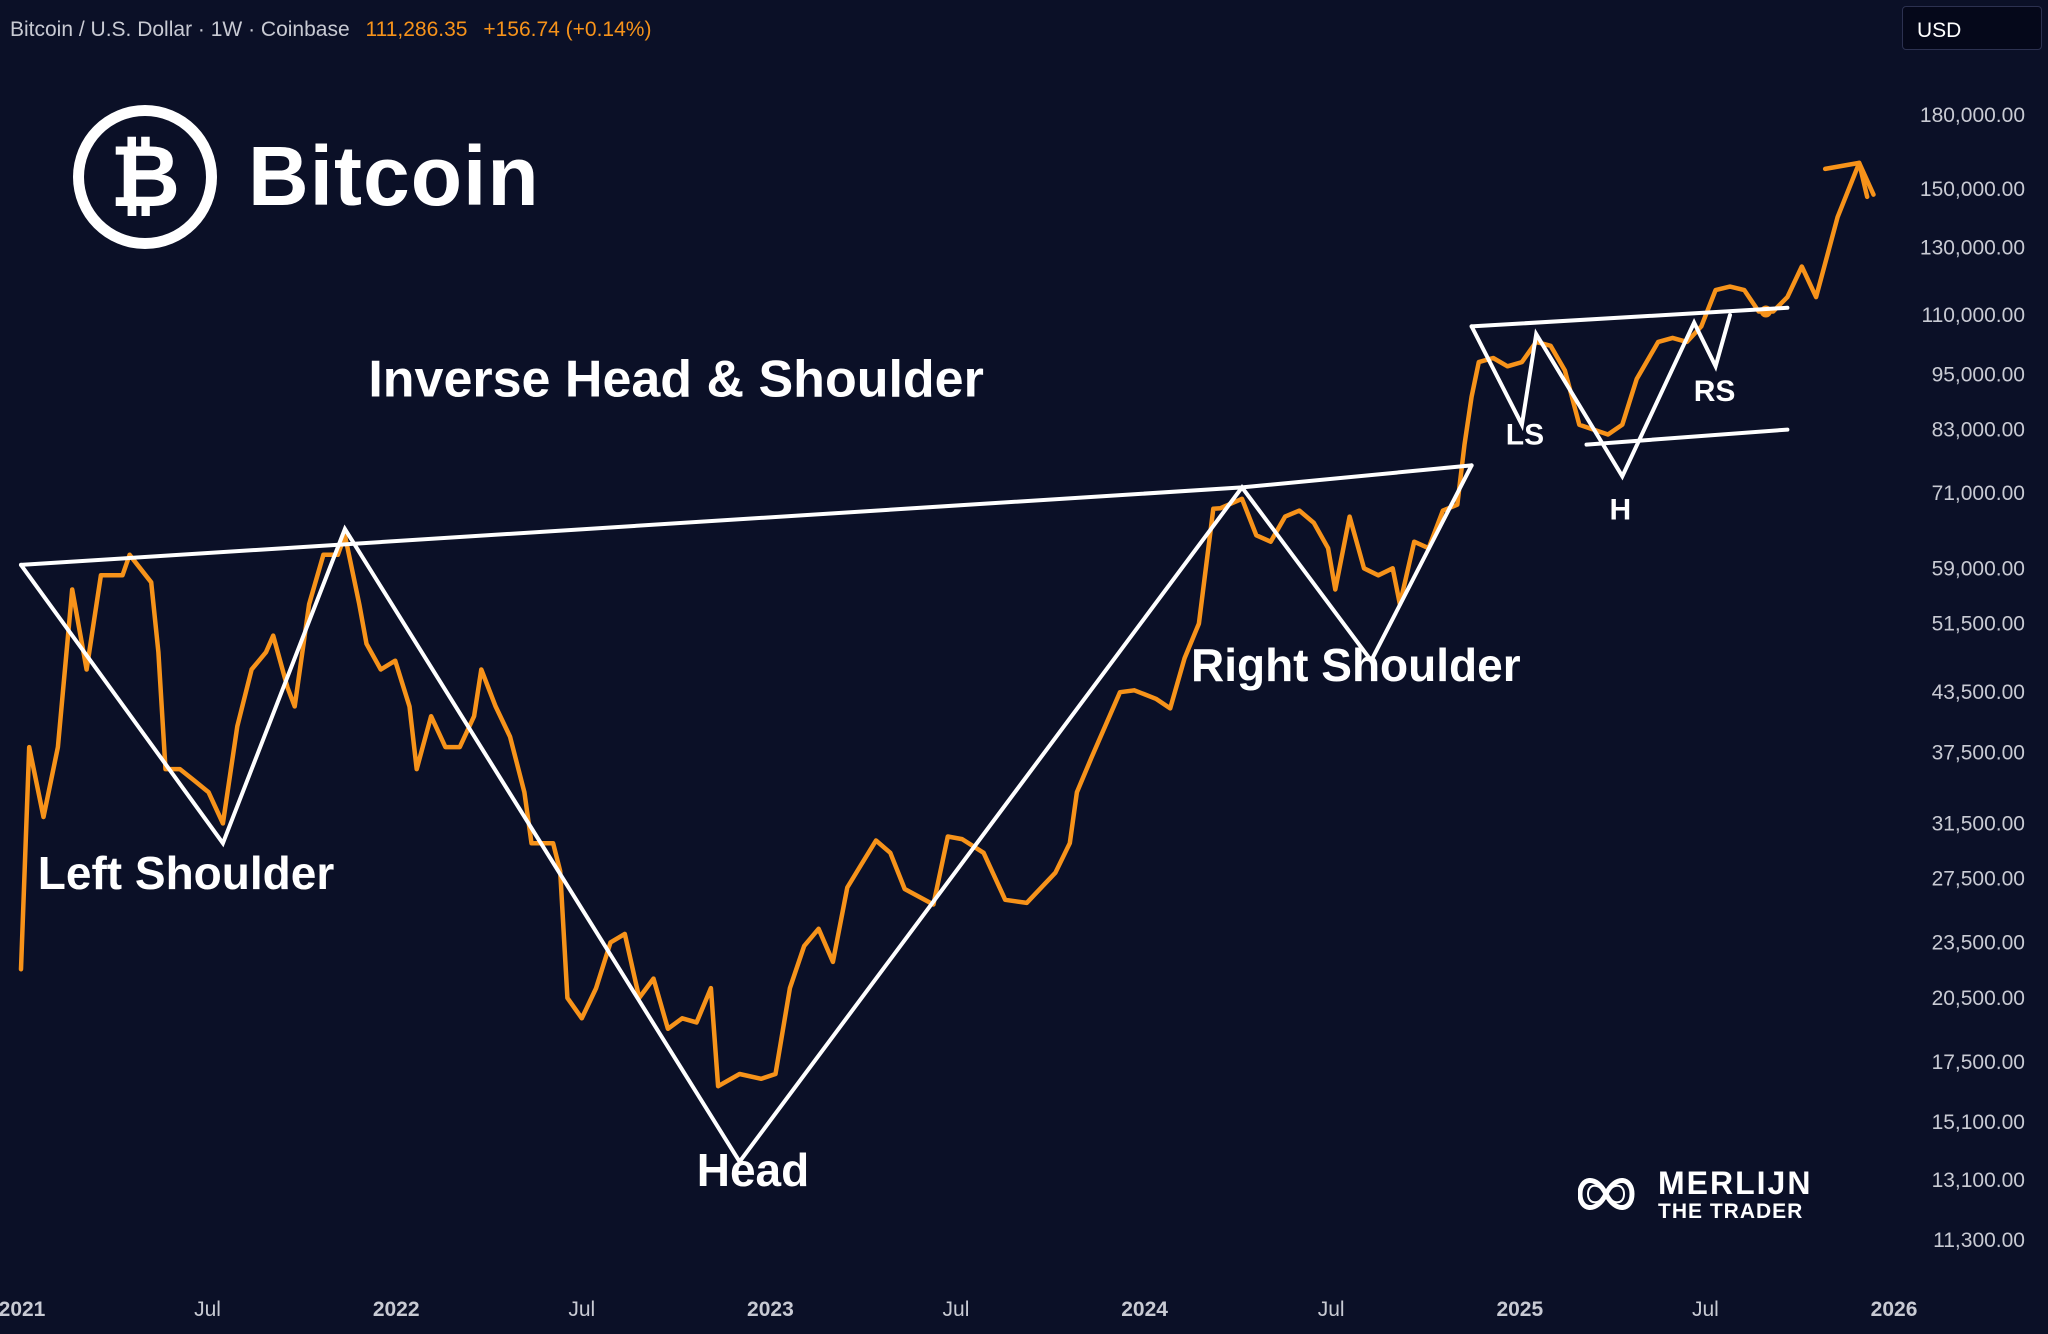 Image resolution: width=2048 pixels, height=1334 pixels. Describe the element at coordinates (1978, 942) in the screenshot. I see `y-tick-label: 23,500.00` at that location.